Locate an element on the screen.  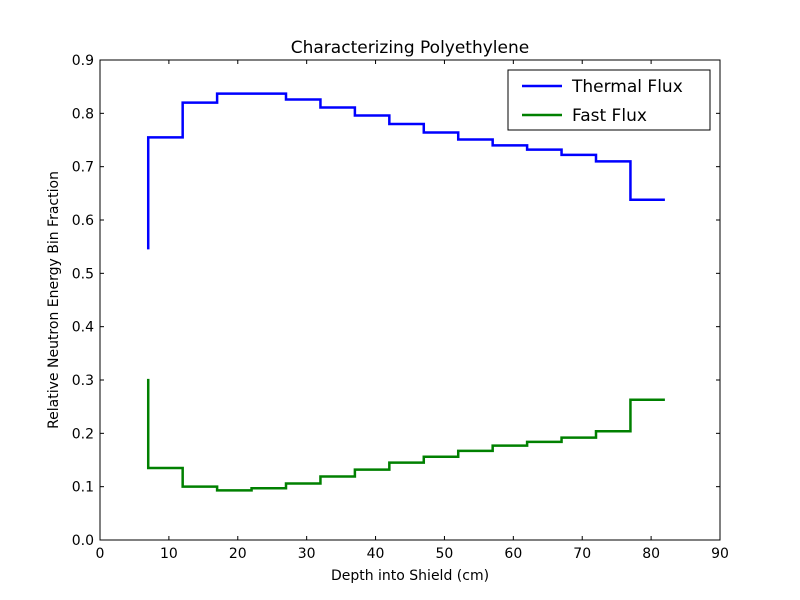
y-tick-label: 0.7 is located at coordinates (83, 168).